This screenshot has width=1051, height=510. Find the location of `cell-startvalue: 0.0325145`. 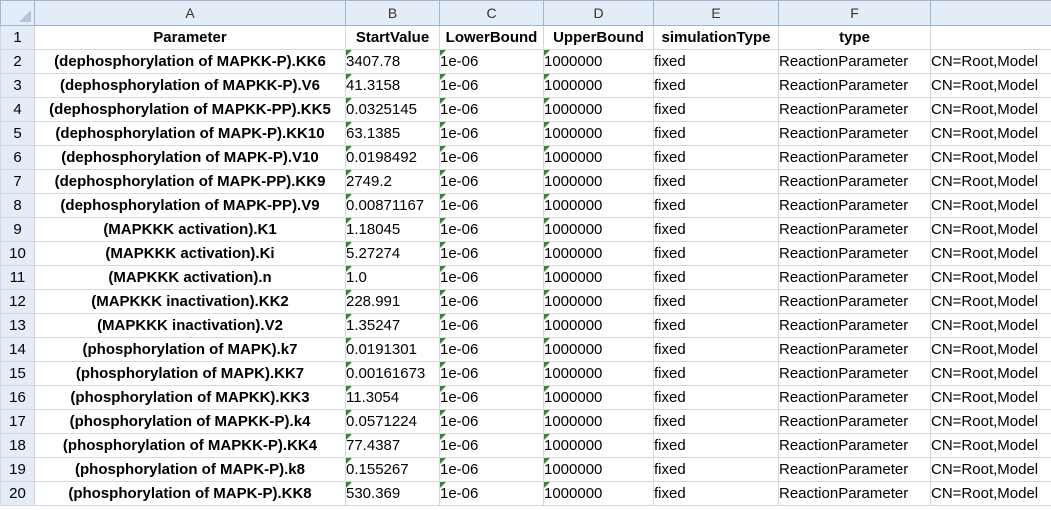

cell-startvalue: 0.0325145 is located at coordinates (392, 109).